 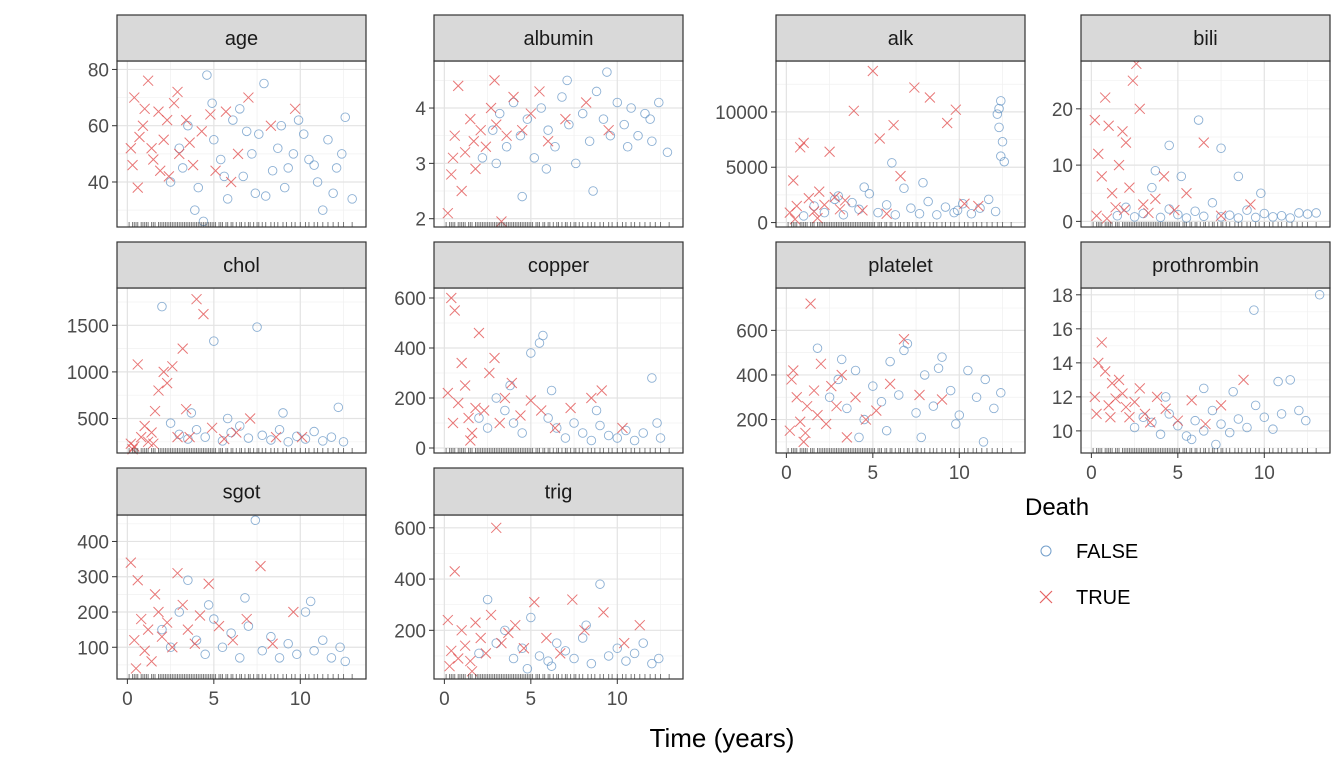 What do you see at coordinates (410, 299) in the screenshot?
I see `y-tick-label: 600` at bounding box center [410, 299].